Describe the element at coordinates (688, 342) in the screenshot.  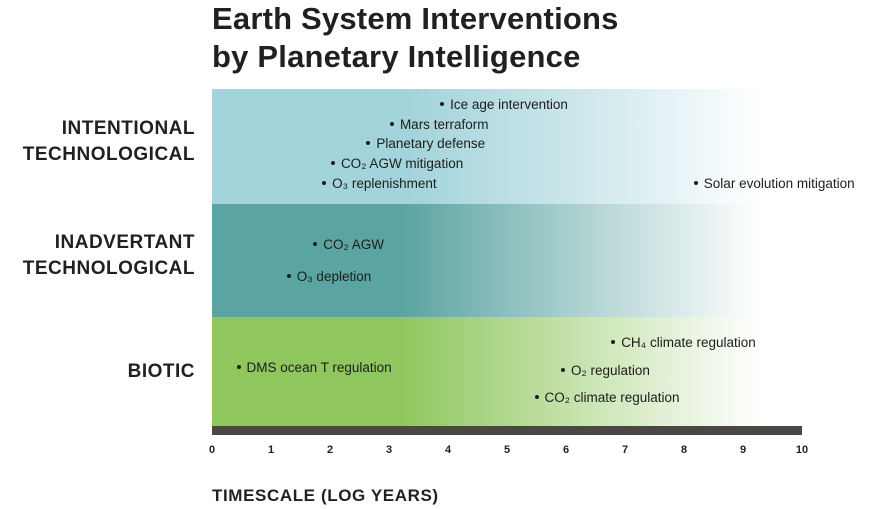
I see `item-label: CH₄ climate regulation` at that location.